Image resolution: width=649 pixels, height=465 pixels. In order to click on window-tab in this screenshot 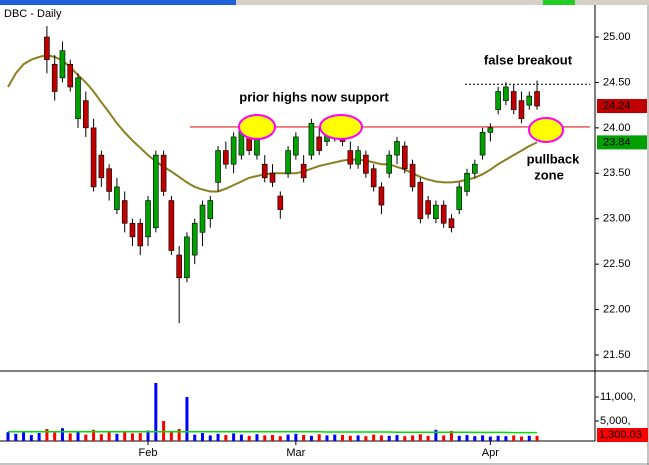, I will do `click(559, 2)`.